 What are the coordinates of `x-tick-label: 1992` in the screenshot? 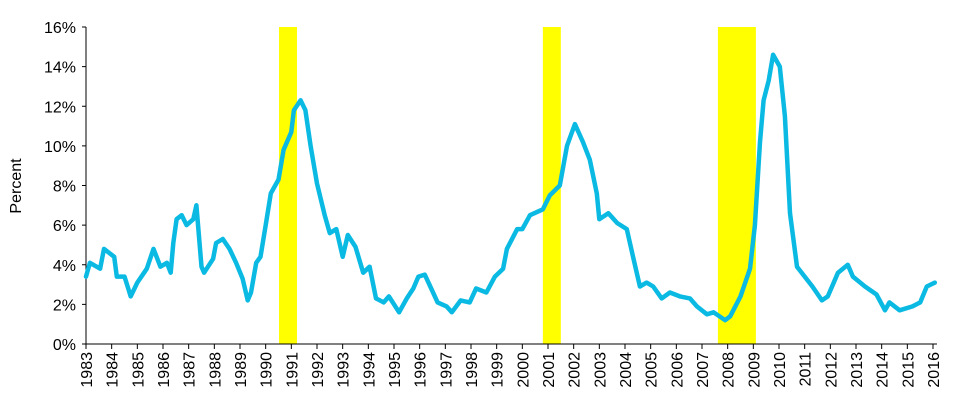 It's located at (318, 370).